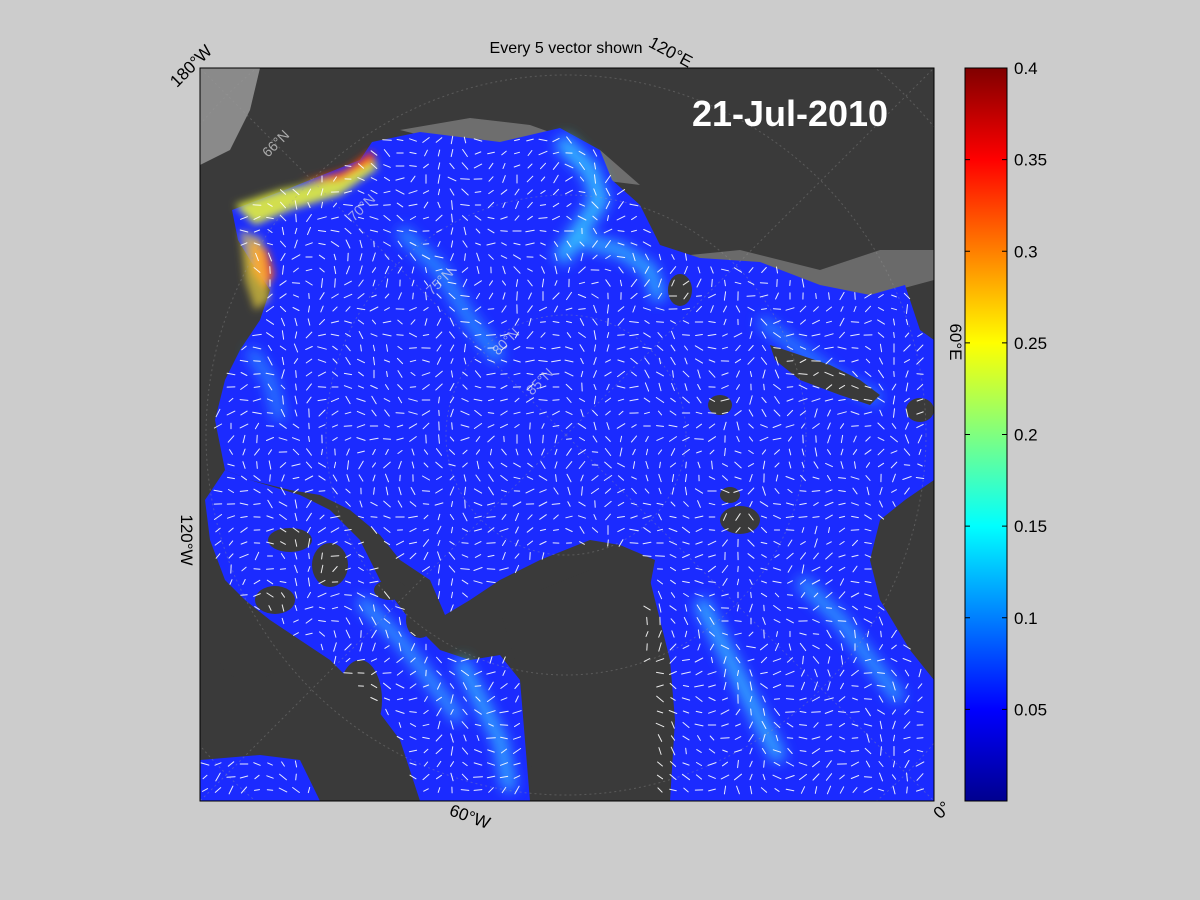  I want to click on ocean-baffin-strip, so click(260, 778).